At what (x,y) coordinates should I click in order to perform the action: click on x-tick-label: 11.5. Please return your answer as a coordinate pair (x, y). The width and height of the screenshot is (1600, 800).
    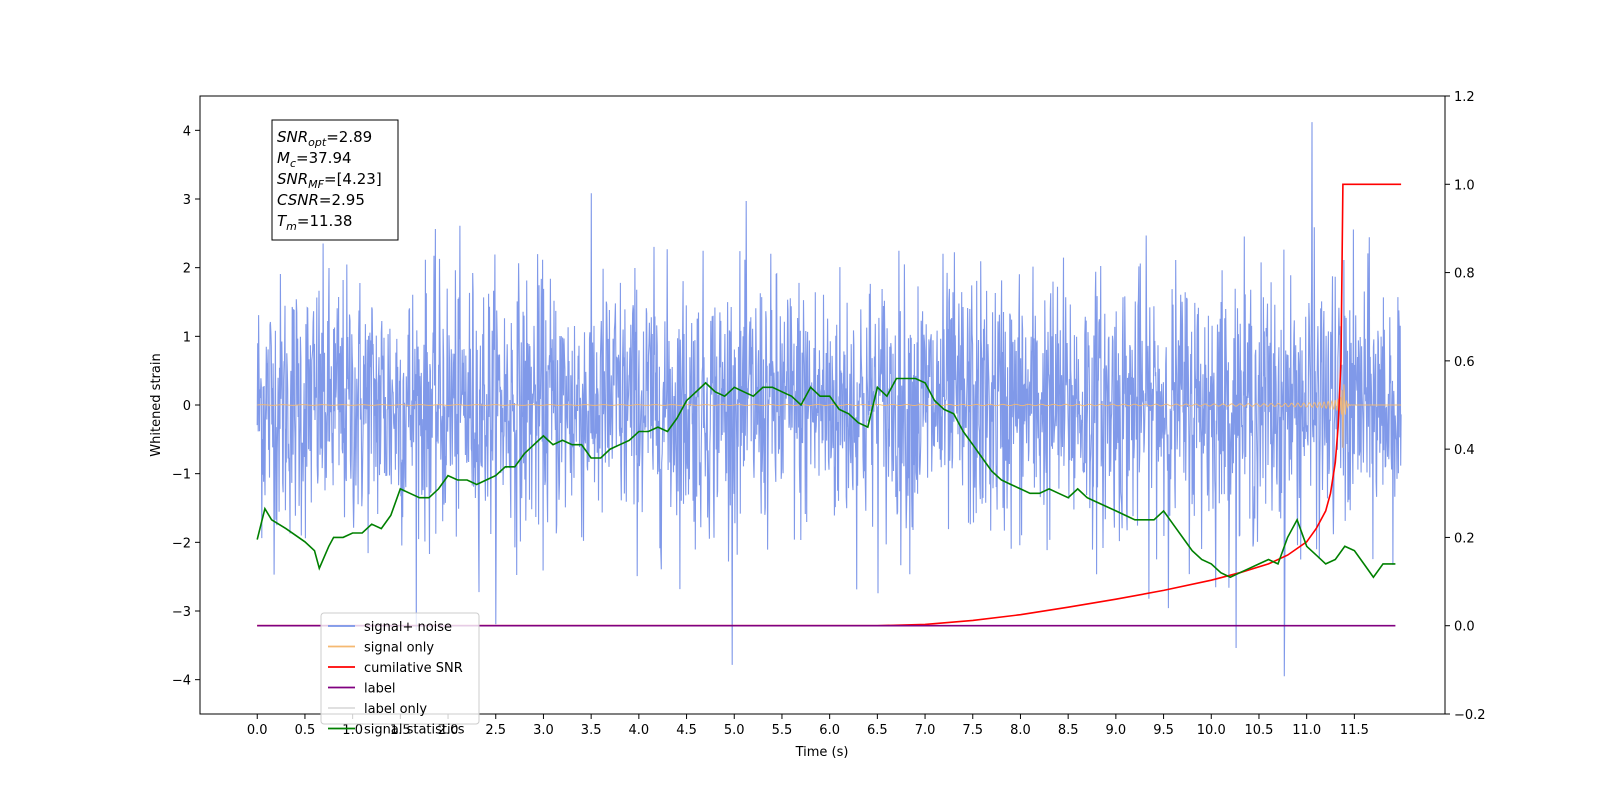
    Looking at the image, I should click on (1354, 730).